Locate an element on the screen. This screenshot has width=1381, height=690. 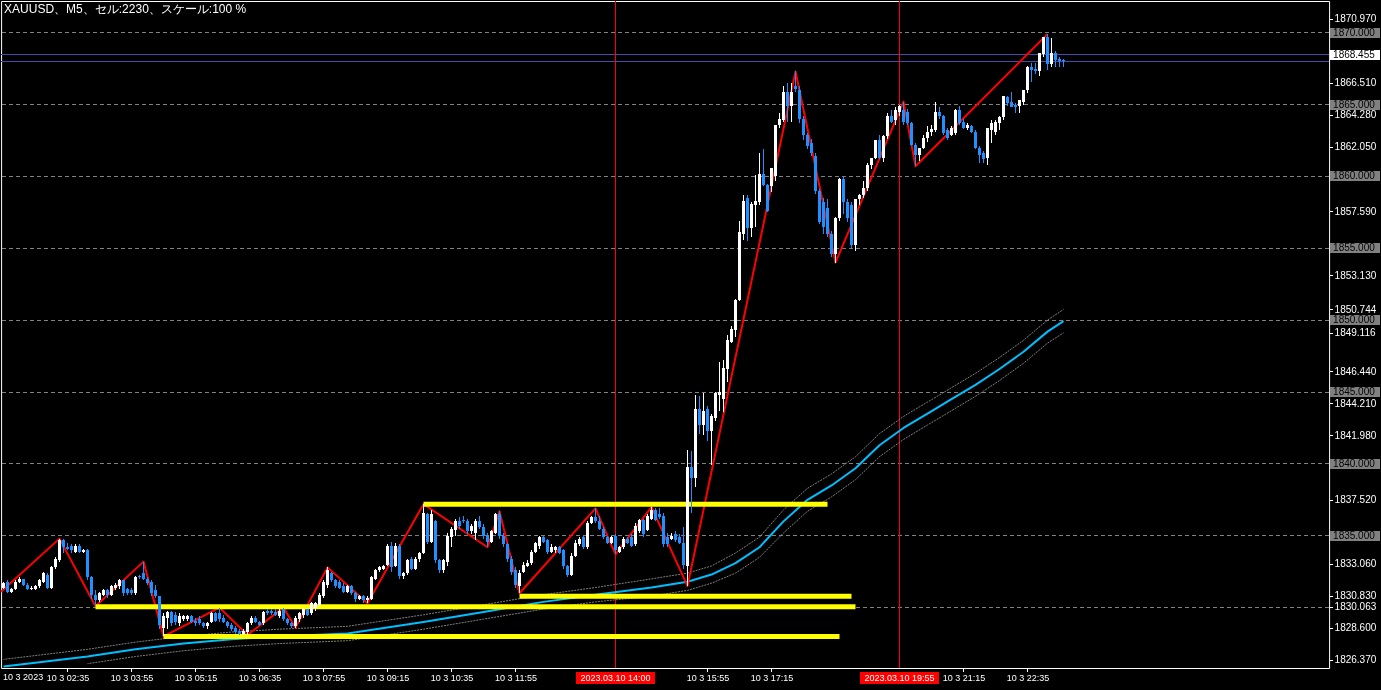
ref-line-label: 1865.000 is located at coordinates (1354, 104).